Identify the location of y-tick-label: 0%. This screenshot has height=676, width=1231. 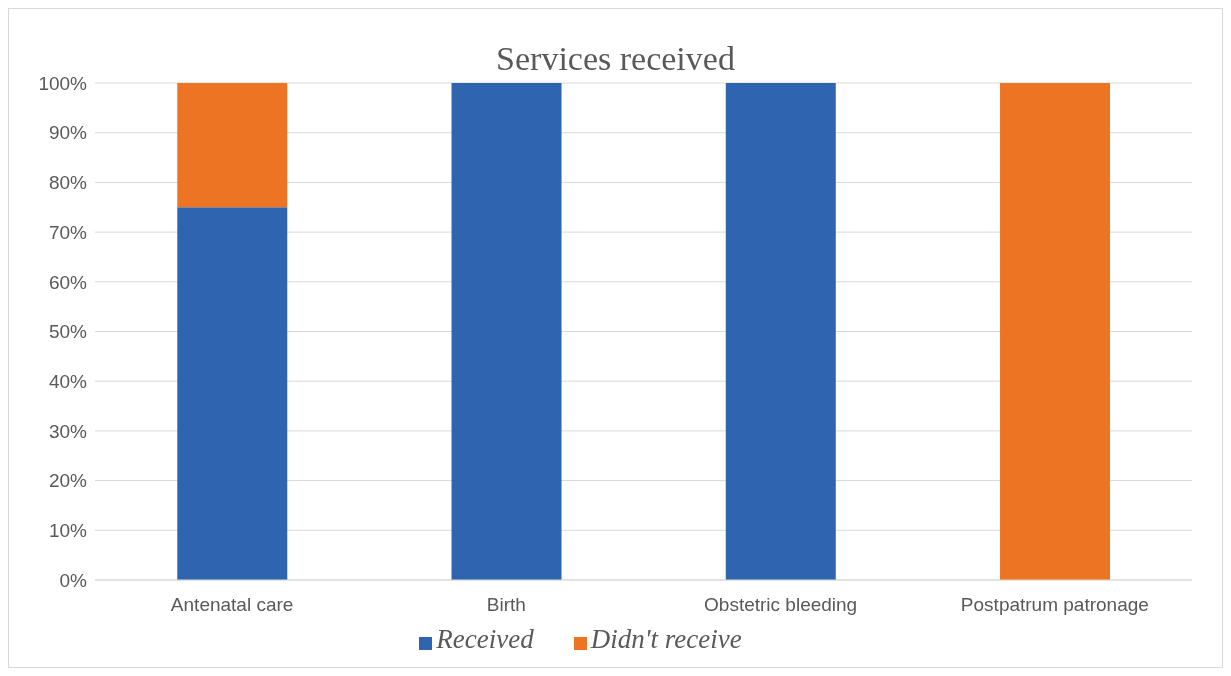
(73, 580).